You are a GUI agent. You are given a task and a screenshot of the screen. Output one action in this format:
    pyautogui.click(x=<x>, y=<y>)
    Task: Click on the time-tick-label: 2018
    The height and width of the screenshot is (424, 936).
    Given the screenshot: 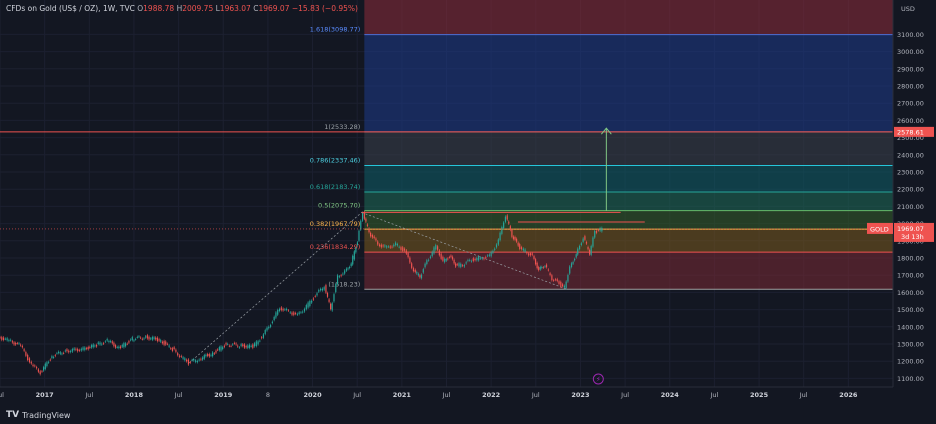 What is the action you would take?
    pyautogui.click(x=134, y=395)
    